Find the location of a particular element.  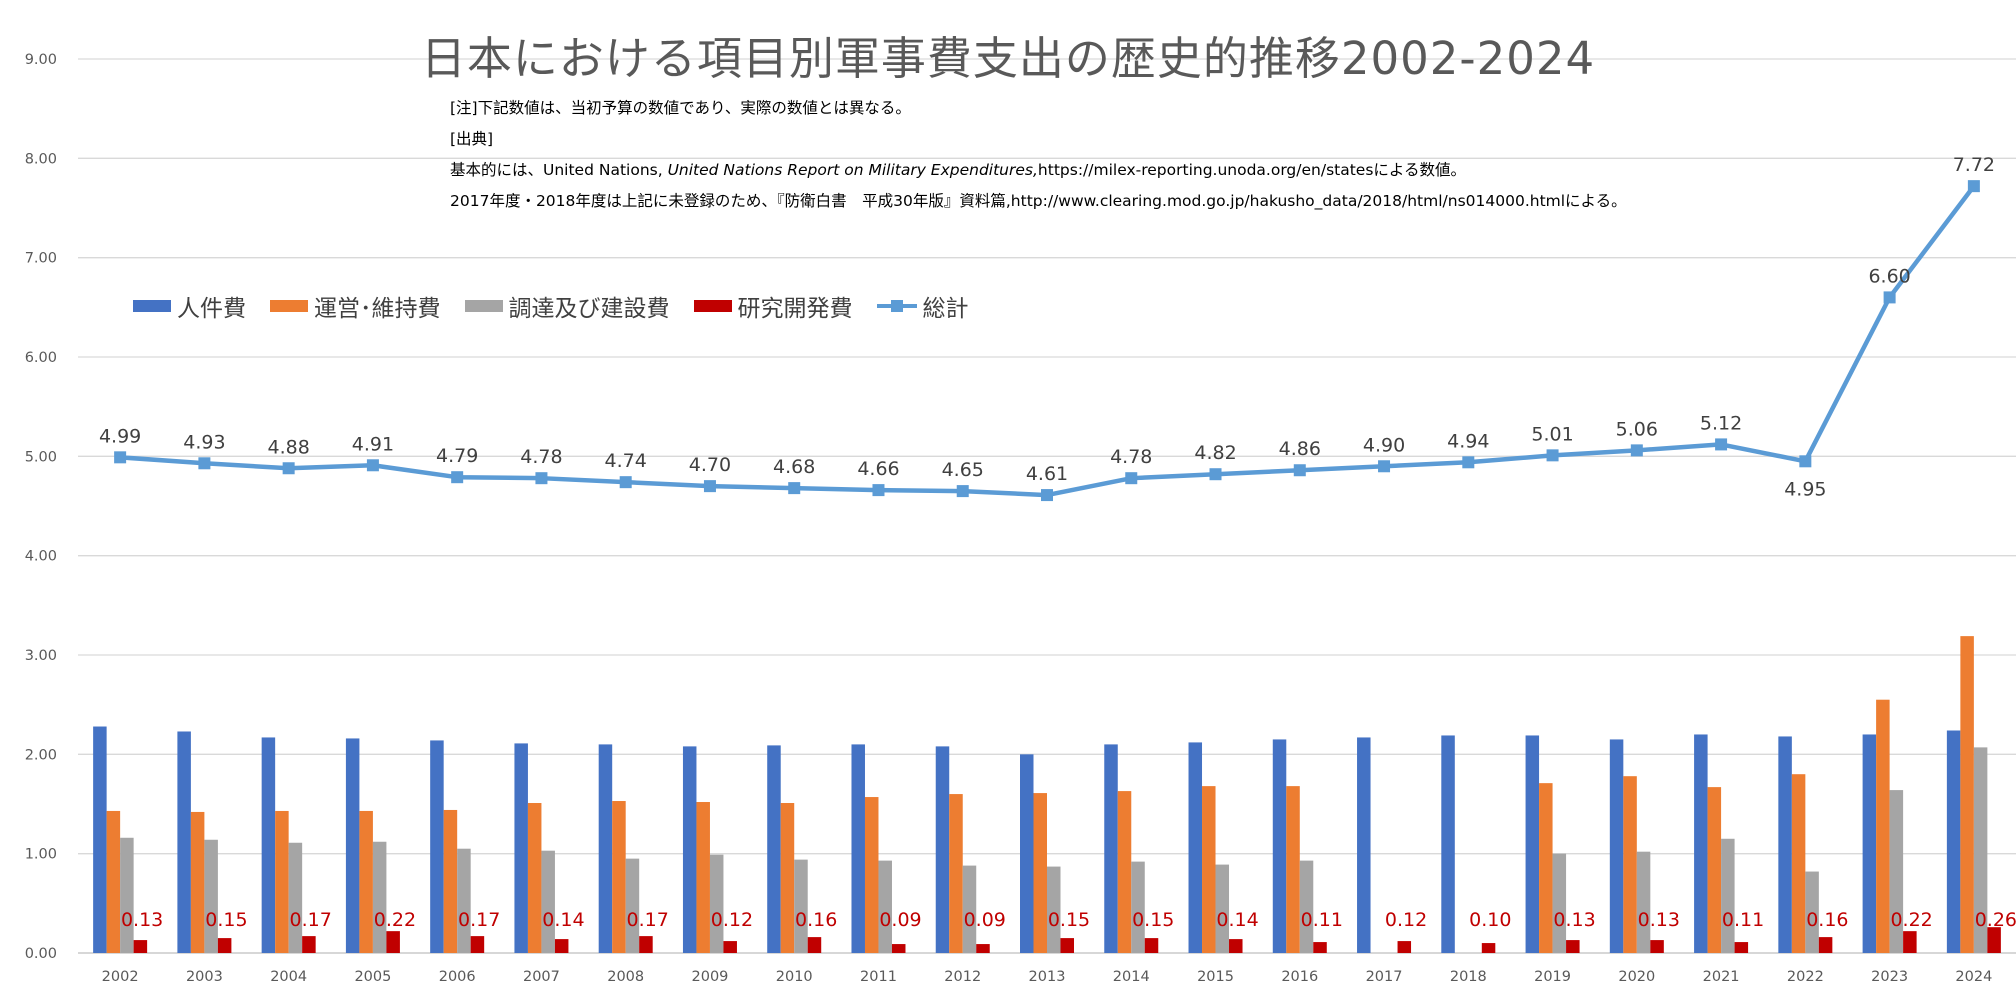

legend-item-procurement: 調達及び建設費 is located at coordinates (567, 306).